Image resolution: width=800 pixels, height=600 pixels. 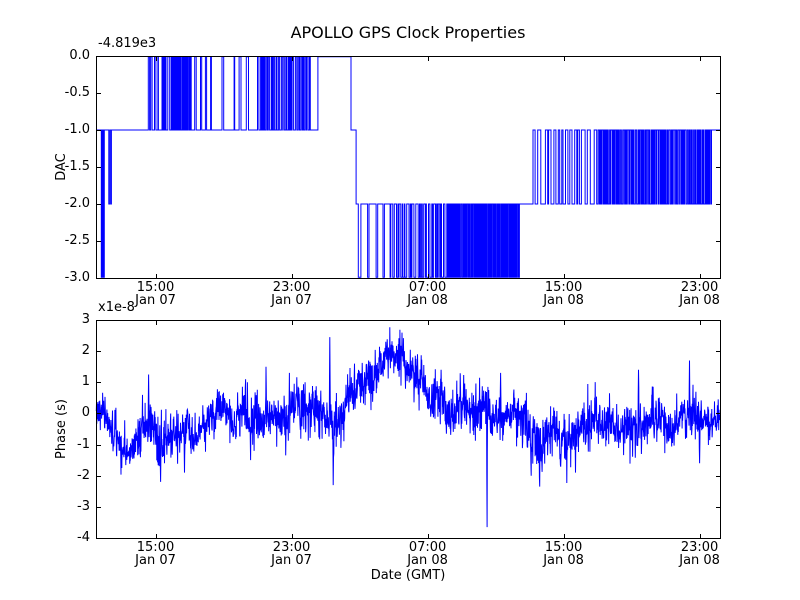 What do you see at coordinates (77, 203) in the screenshot?
I see `y-tick-label: -2.0` at bounding box center [77, 203].